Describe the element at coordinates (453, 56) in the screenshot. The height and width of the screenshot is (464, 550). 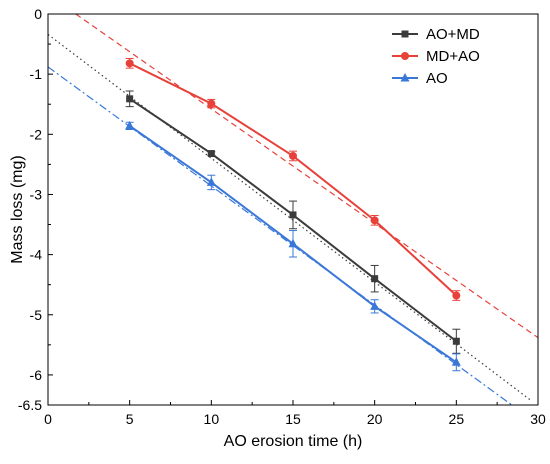
I see `legend-label-1: MD+AO` at that location.